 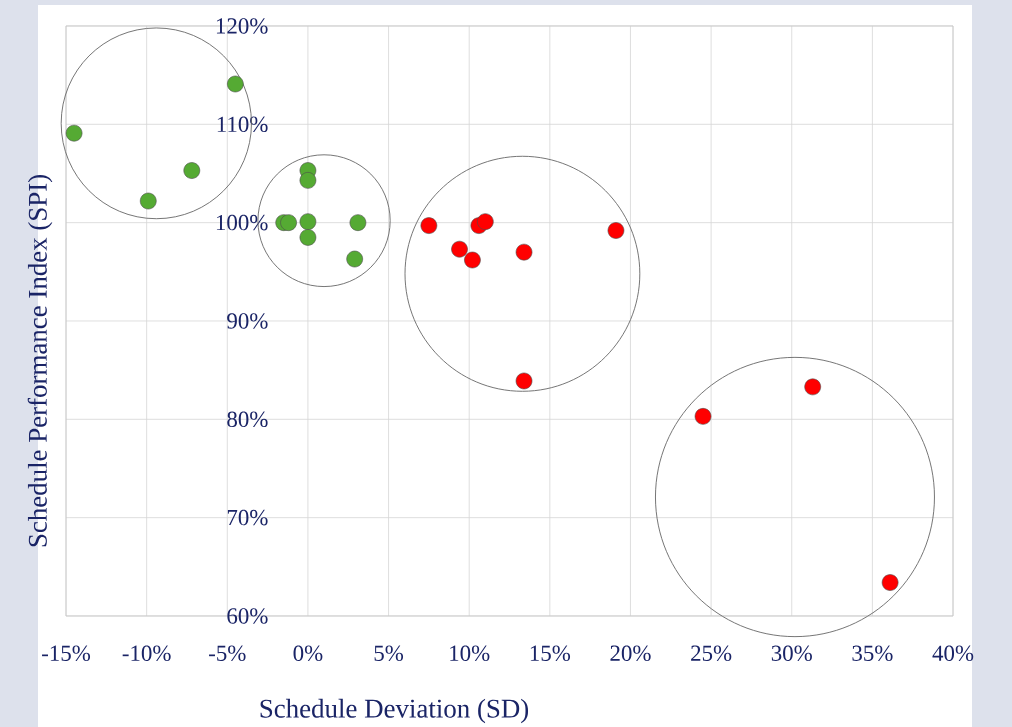 What do you see at coordinates (630, 653) in the screenshot?
I see `x-tick-label: 20%` at bounding box center [630, 653].